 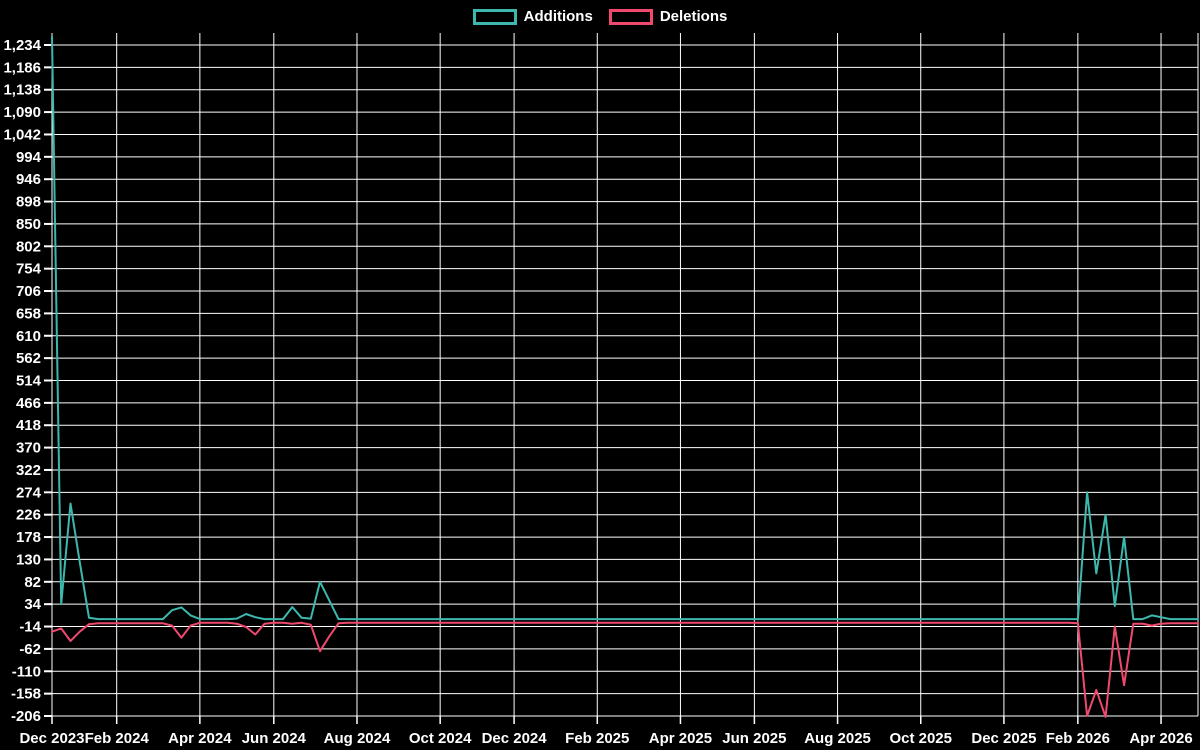 What do you see at coordinates (22, 90) in the screenshot?
I see `y-axis-label: 1,138` at bounding box center [22, 90].